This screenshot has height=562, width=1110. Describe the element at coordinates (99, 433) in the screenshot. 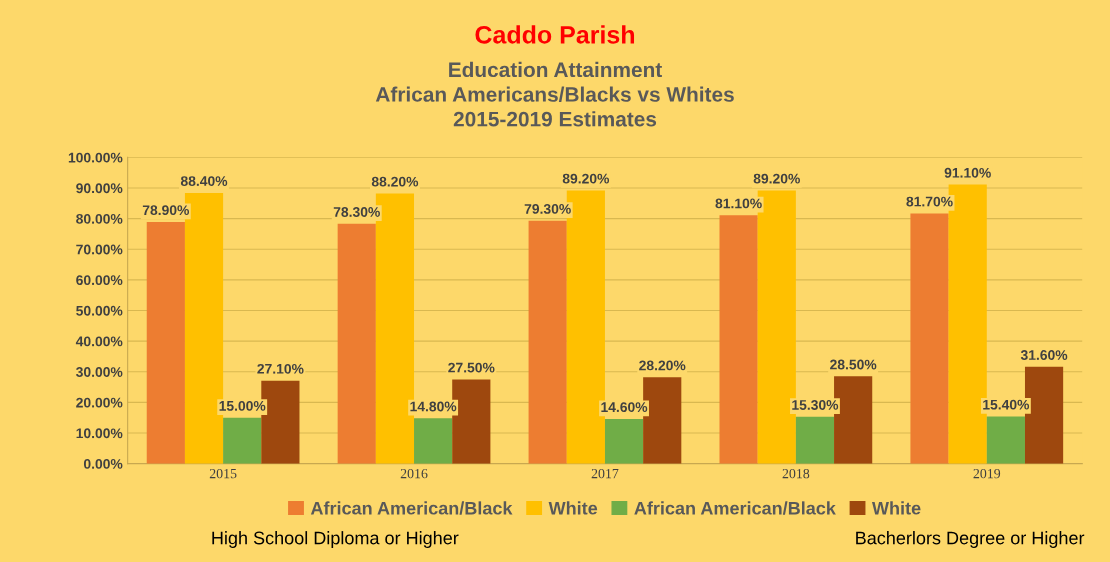

I see `y-tick-label: 10.00%` at that location.